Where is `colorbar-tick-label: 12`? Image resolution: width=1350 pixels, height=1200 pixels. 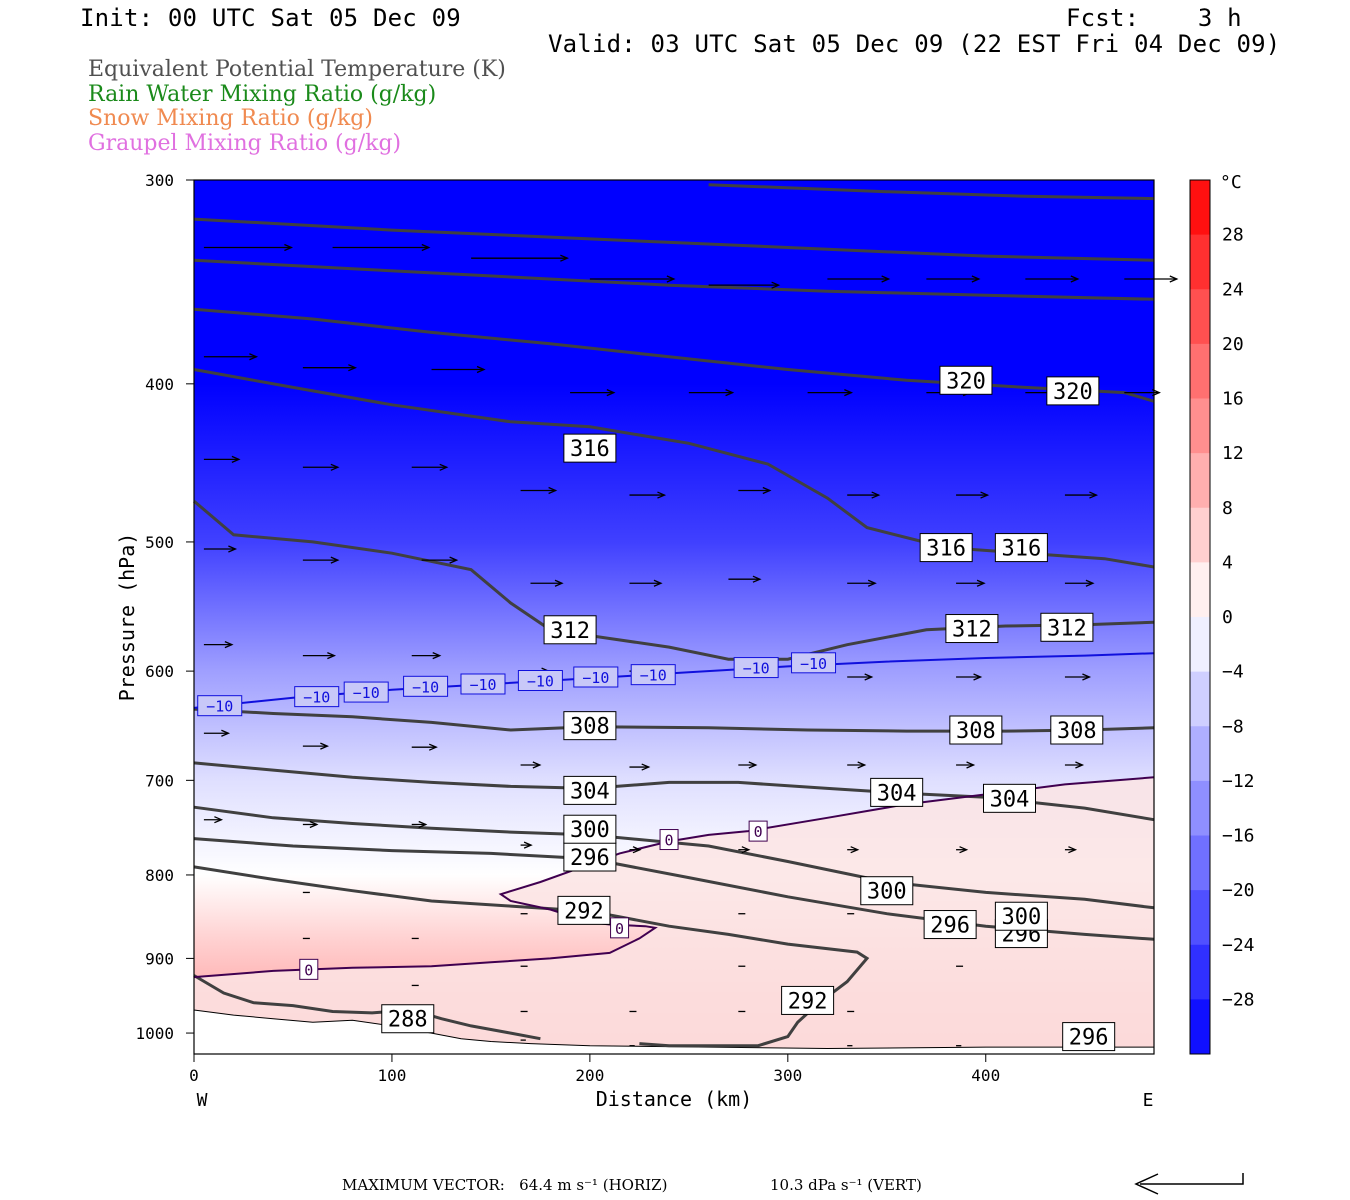
colorbar-tick-label: 12 is located at coordinates (1233, 453).